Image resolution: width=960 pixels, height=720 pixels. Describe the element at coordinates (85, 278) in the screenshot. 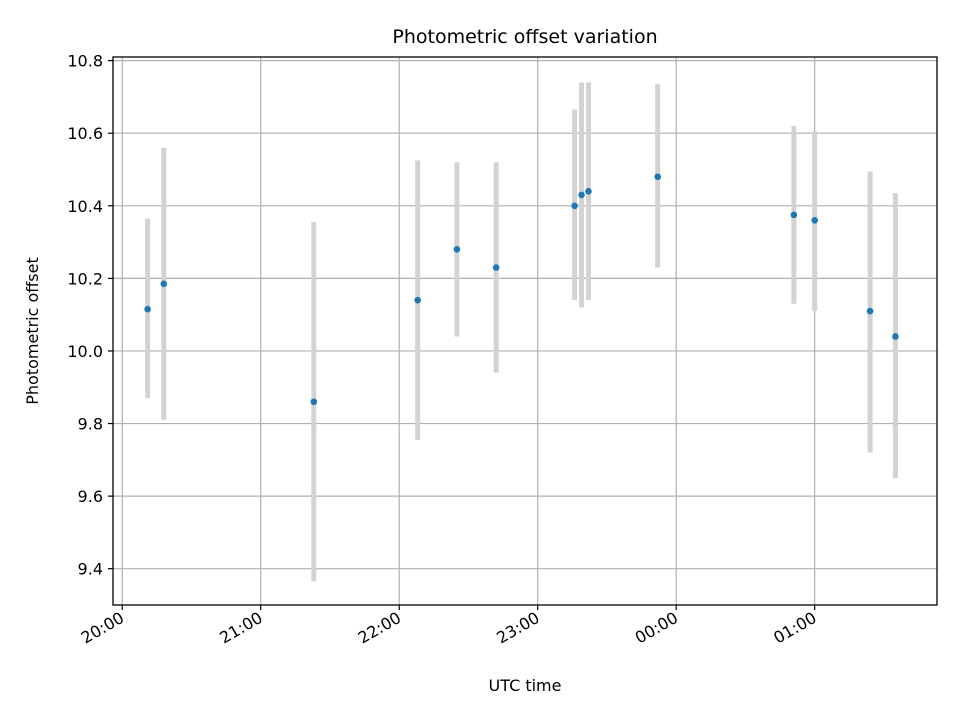

I see `y-tick-label: 10.2` at that location.